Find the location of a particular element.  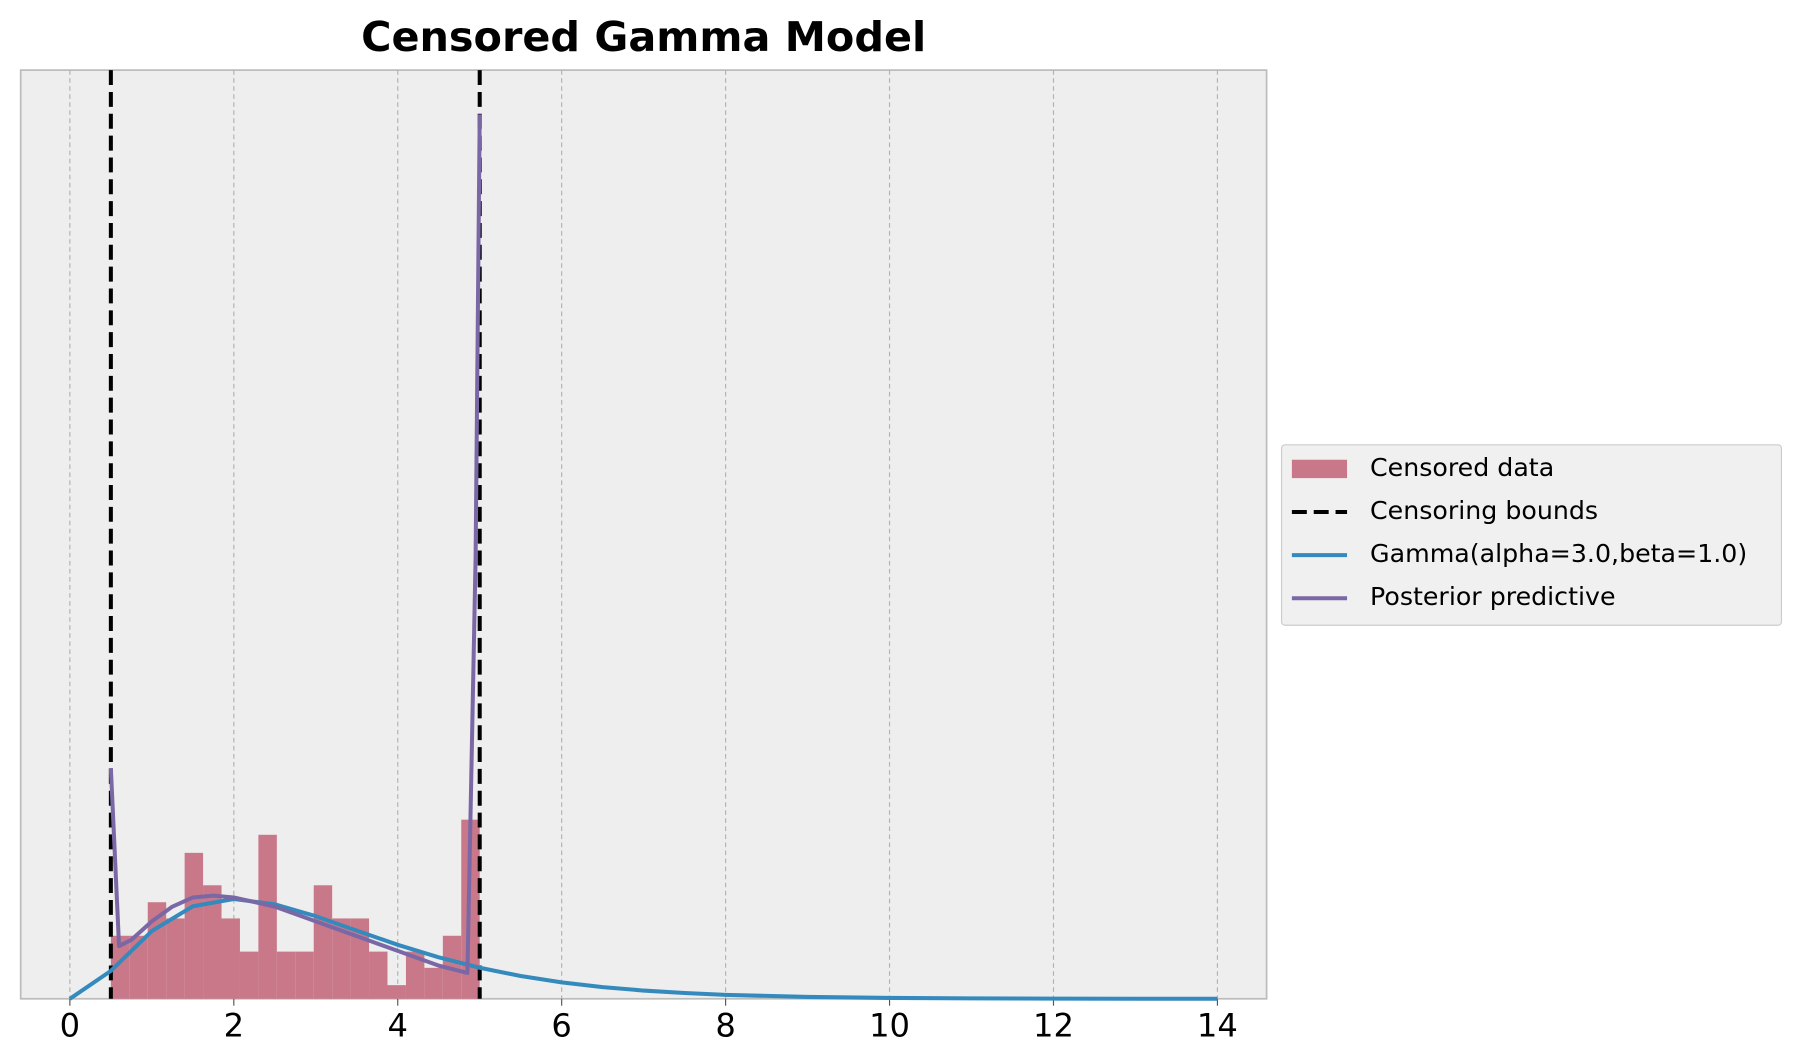

legend-label: Posterior predictive is located at coordinates (1492, 596).